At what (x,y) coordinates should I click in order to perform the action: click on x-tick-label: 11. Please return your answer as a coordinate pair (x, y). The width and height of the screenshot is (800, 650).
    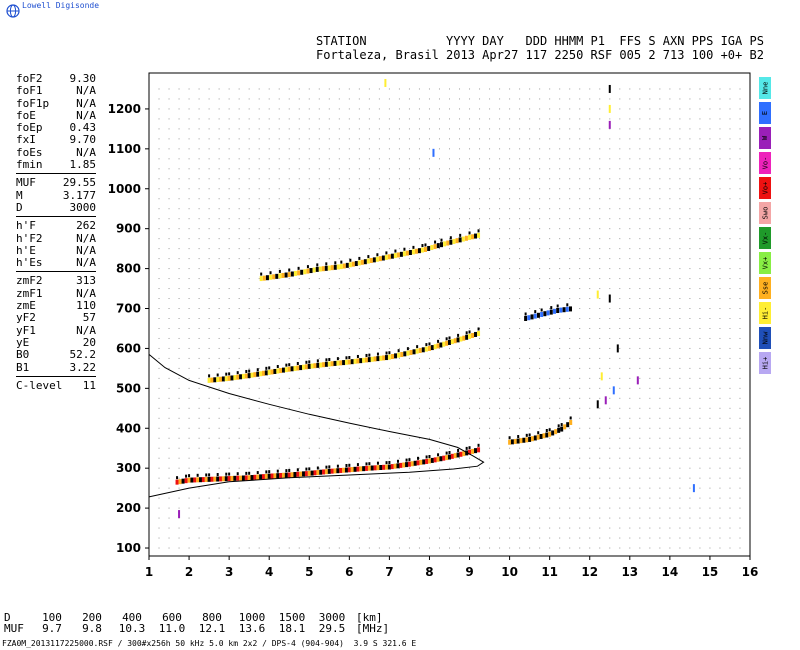
    Looking at the image, I should click on (549, 572).